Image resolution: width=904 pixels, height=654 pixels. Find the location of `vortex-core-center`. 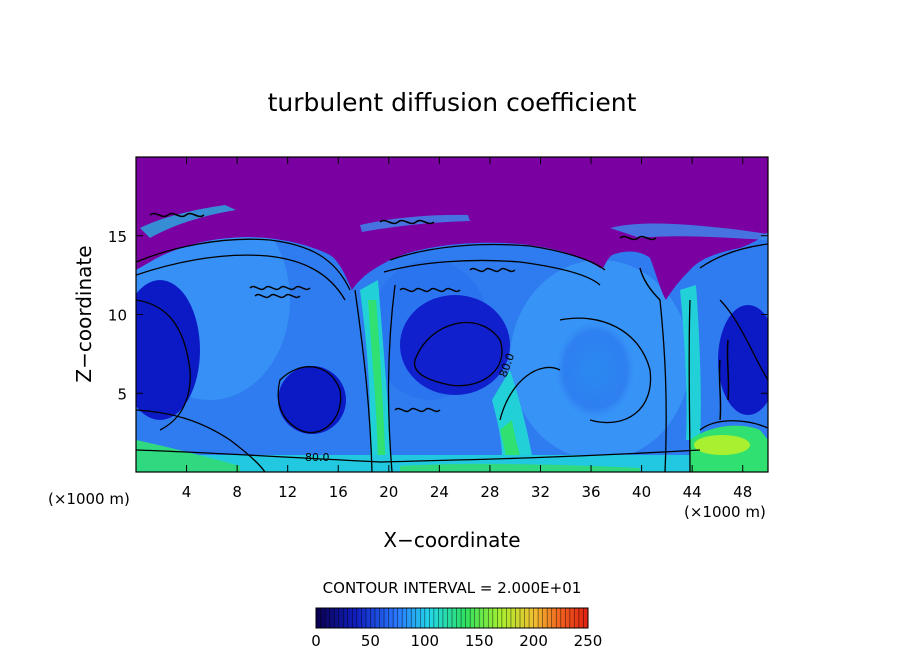

vortex-core-center is located at coordinates (455, 345).